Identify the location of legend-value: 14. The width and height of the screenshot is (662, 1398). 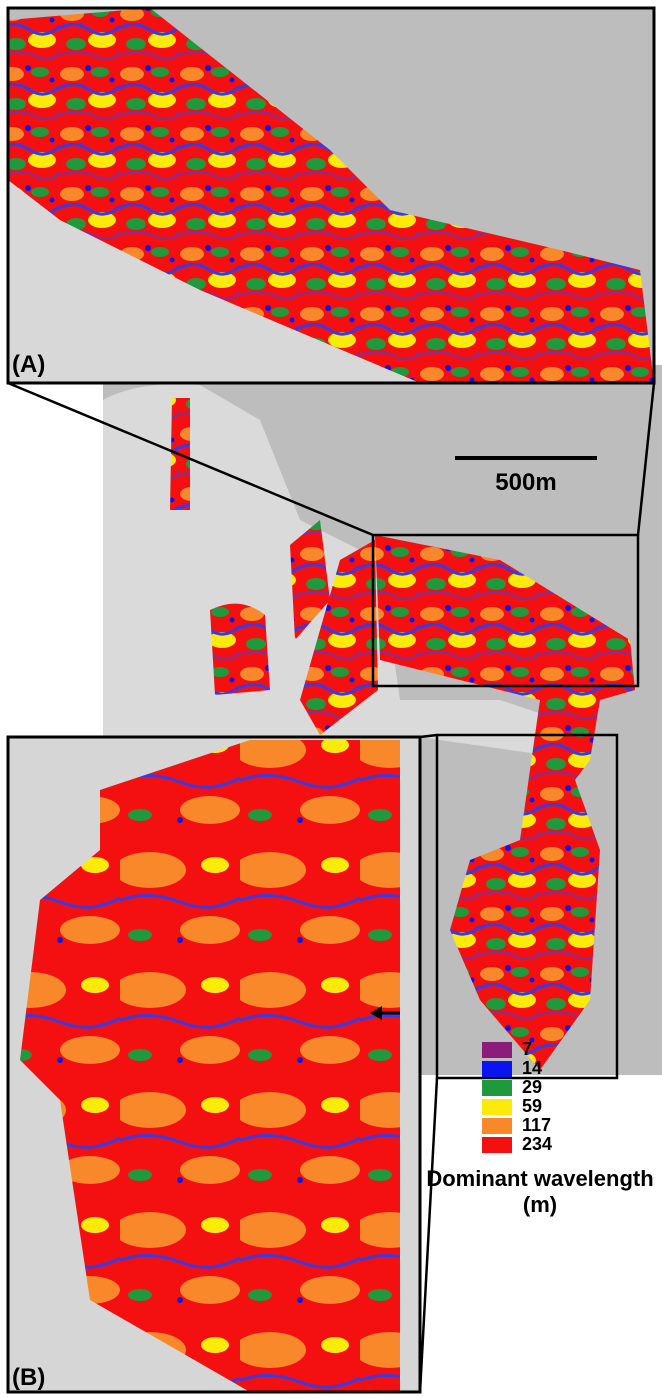
(532, 1068).